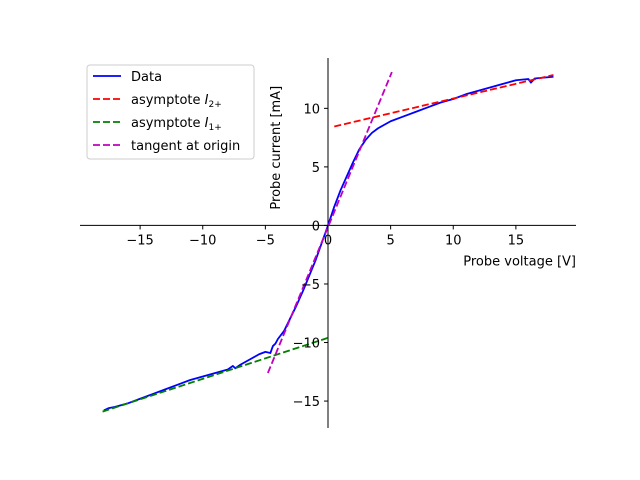 The image size is (640, 480). I want to click on x-tick-label: 10, so click(453, 240).